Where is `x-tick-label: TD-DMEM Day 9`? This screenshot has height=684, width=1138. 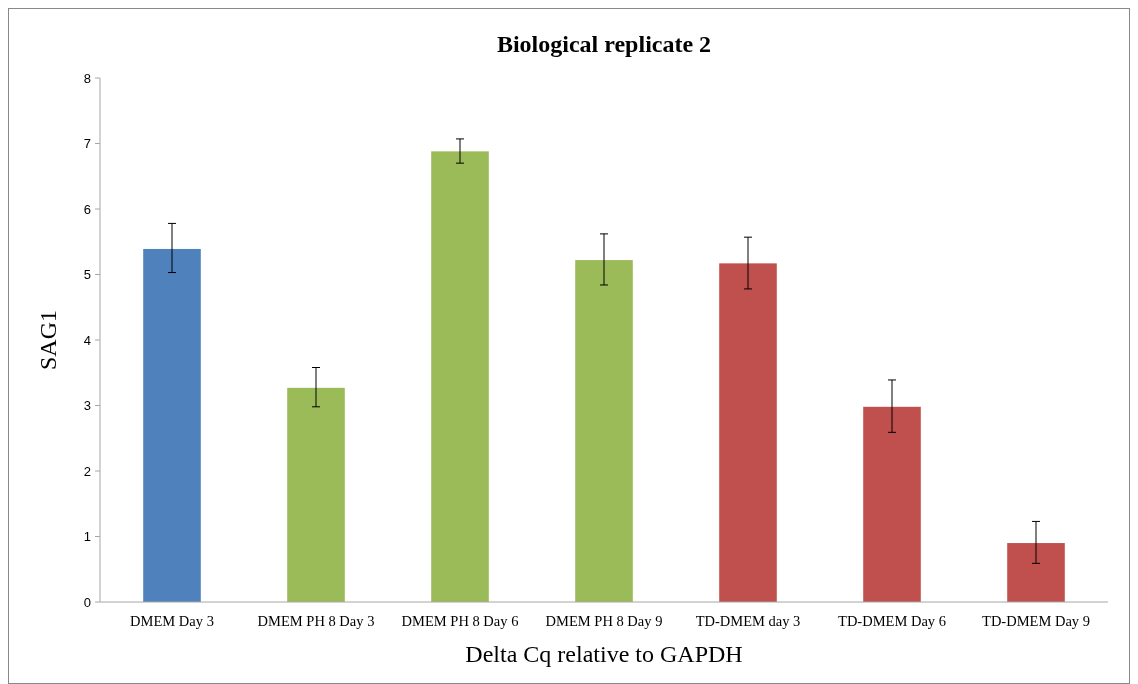
x-tick-label: TD-DMEM Day 9 is located at coordinates (1036, 621).